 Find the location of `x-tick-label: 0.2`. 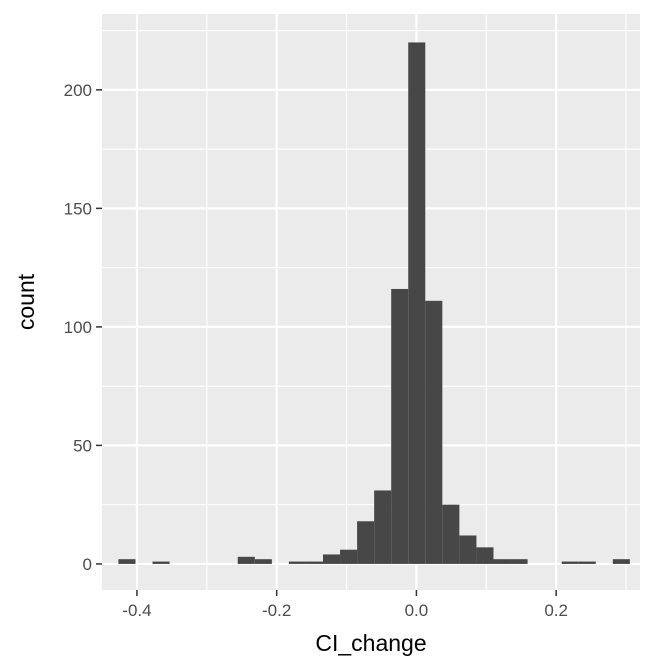

x-tick-label: 0.2 is located at coordinates (556, 610).